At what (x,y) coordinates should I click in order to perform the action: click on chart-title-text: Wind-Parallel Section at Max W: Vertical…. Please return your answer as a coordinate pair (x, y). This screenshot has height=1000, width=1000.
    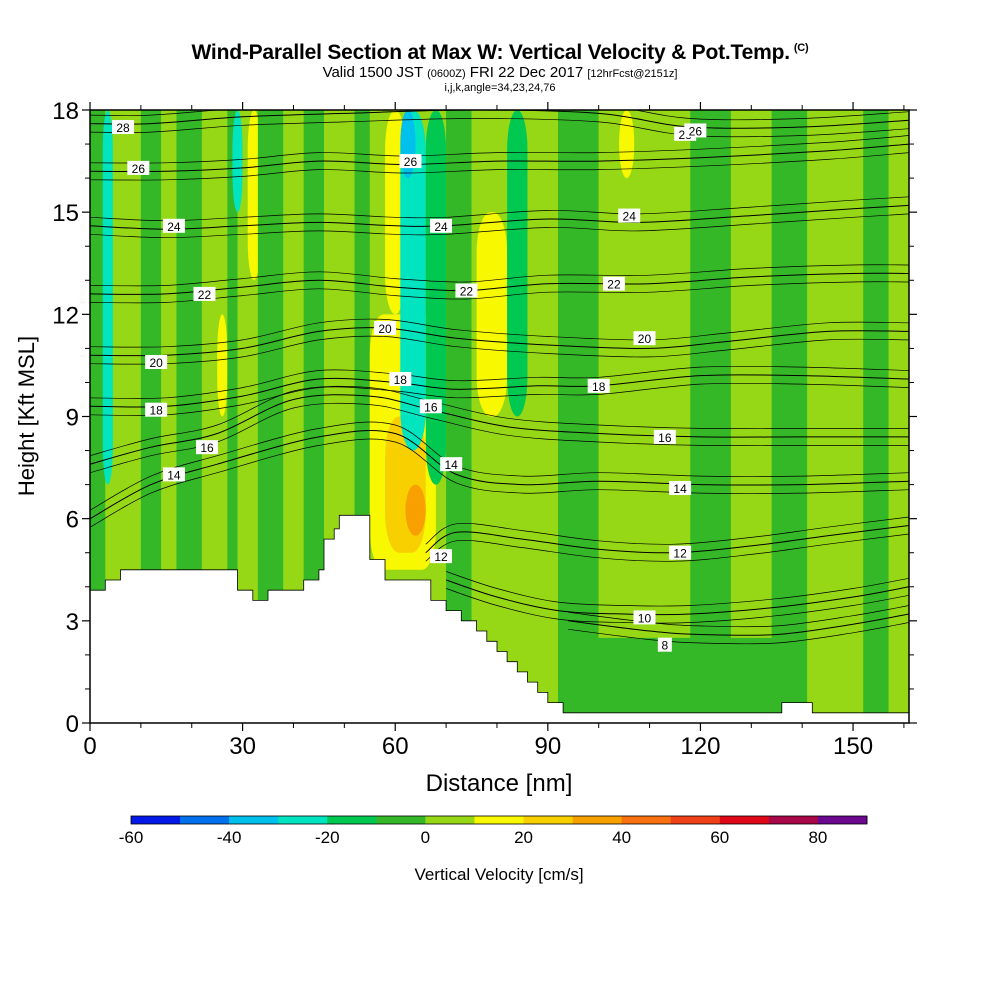
    Looking at the image, I should click on (491, 52).